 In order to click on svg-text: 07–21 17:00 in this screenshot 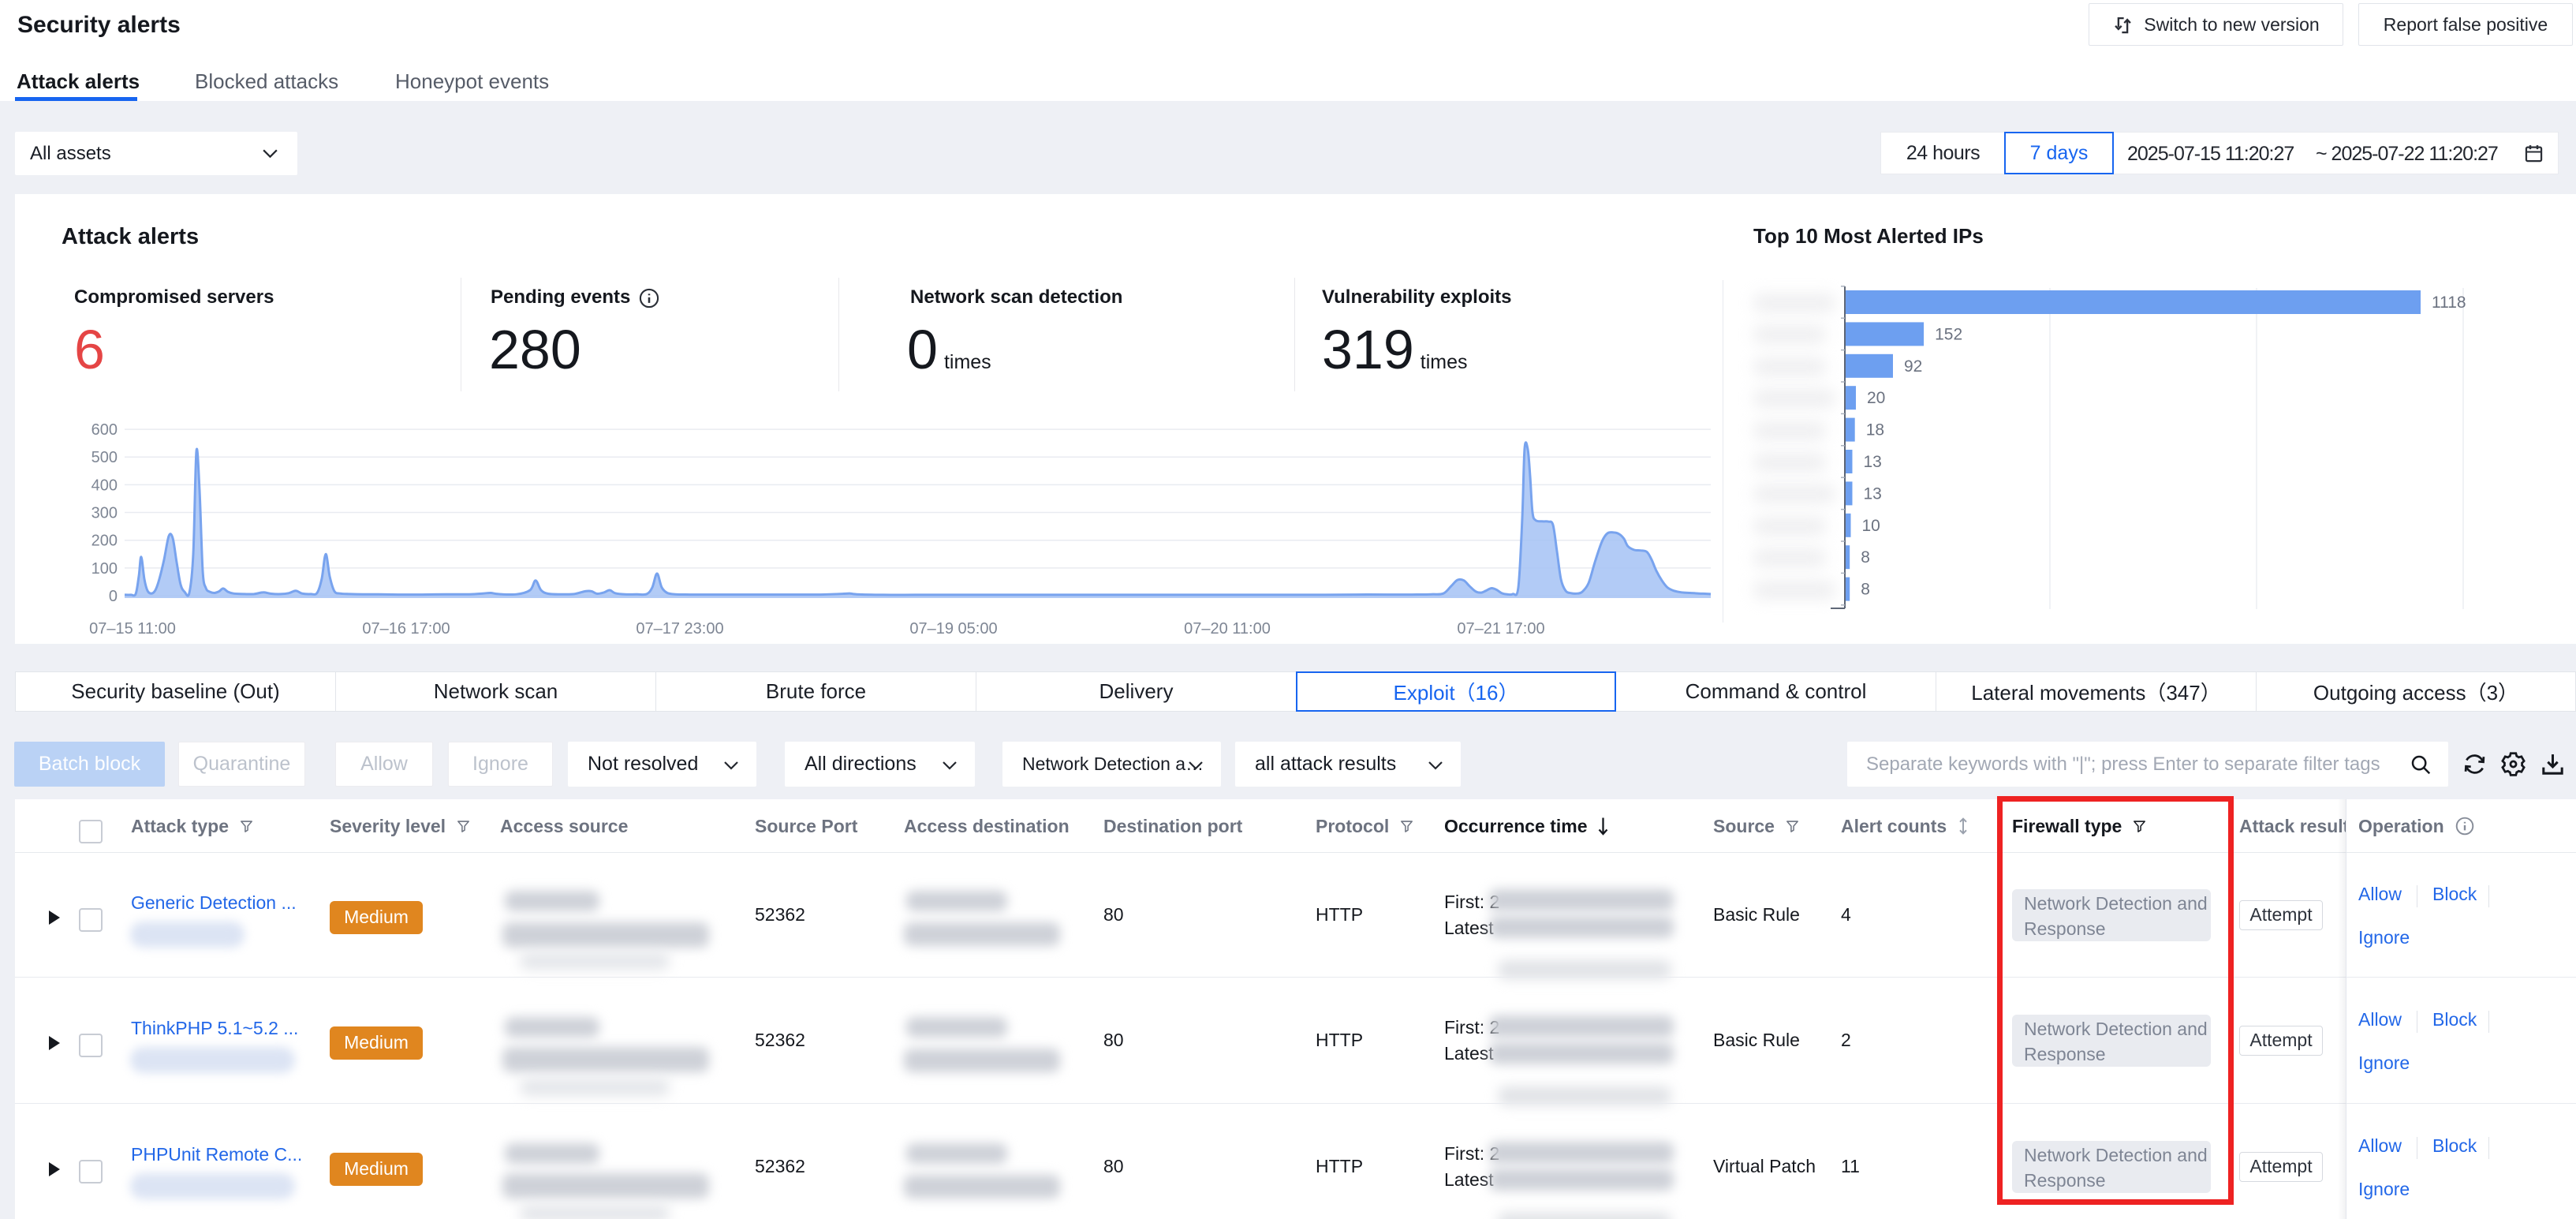, I will do `click(1500, 629)`.